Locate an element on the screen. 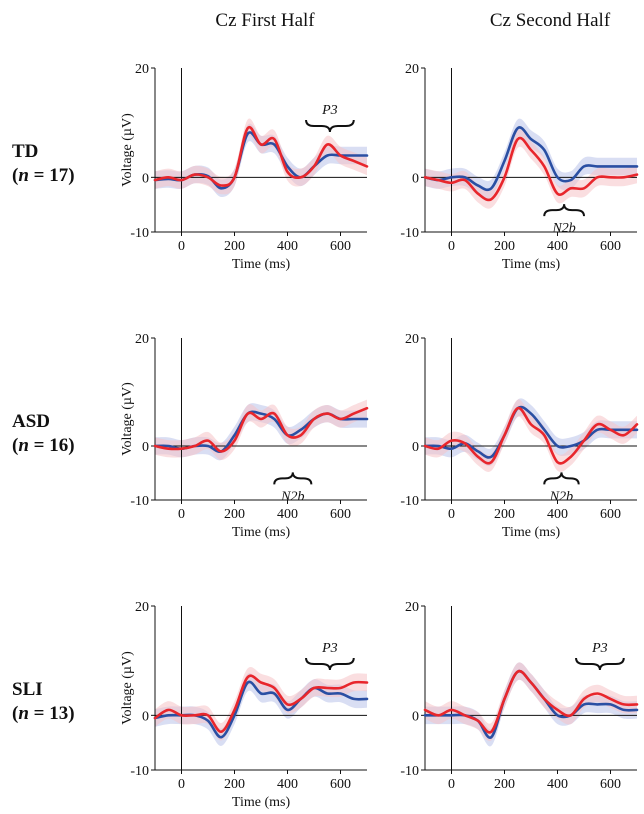 The width and height of the screenshot is (644, 814). panel-sli-first-half-series-red is located at coordinates (261, 703).